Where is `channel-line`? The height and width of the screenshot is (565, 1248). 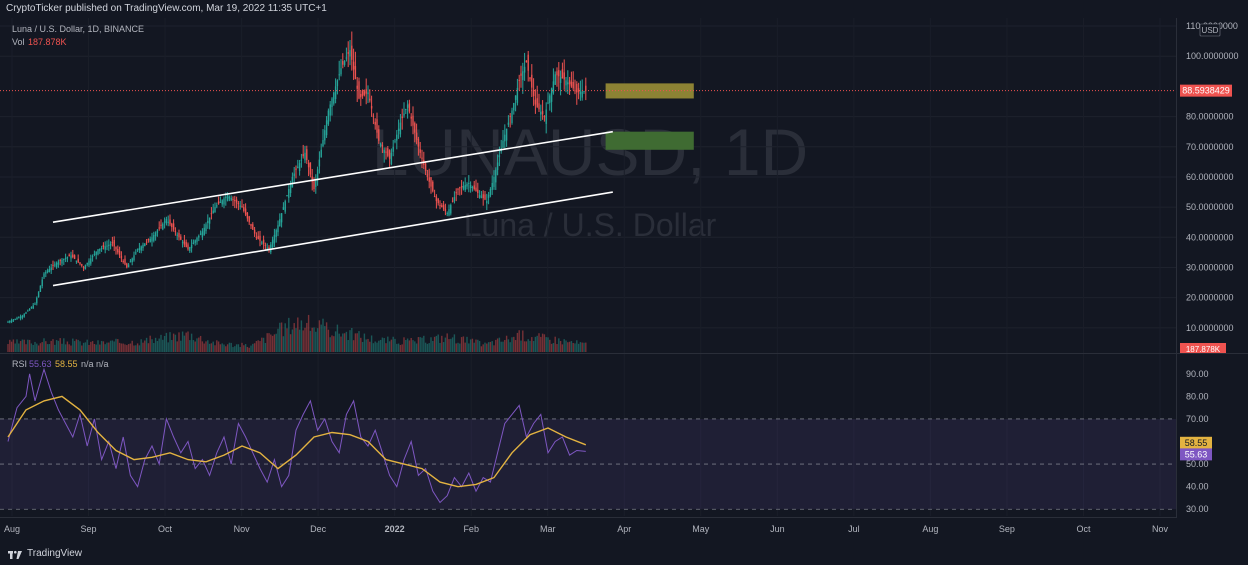
channel-line is located at coordinates (332, 239).